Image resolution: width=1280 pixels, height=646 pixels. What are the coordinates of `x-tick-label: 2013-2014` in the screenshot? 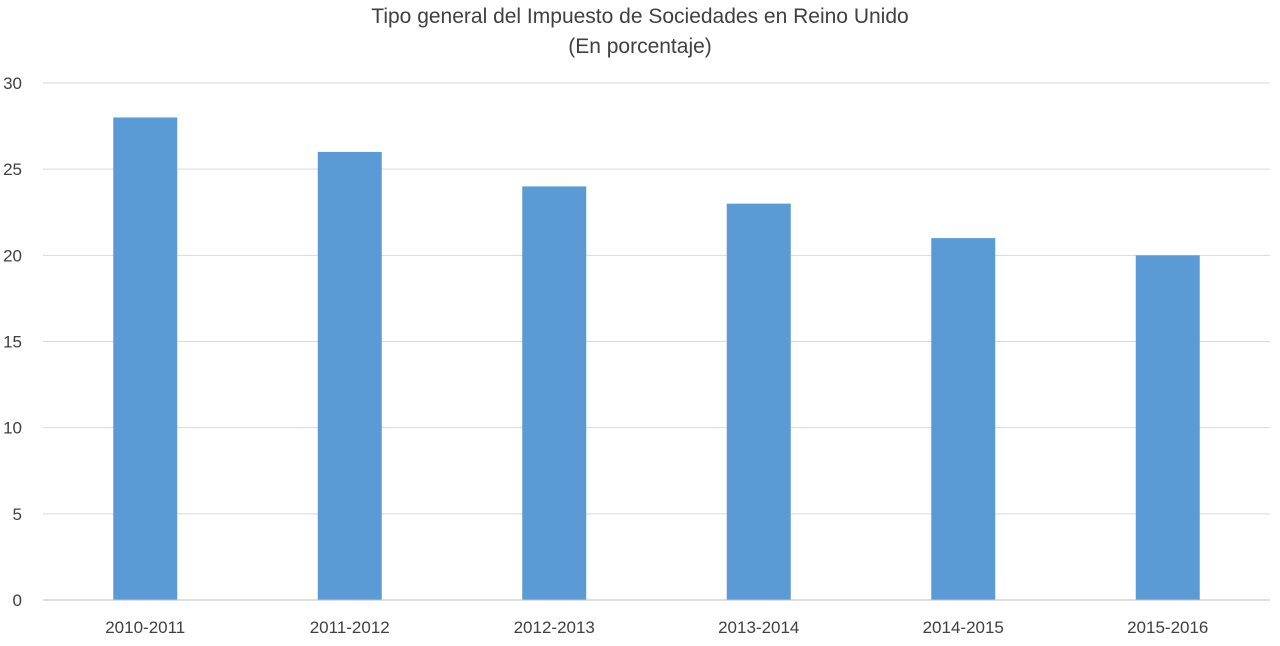 It's located at (758, 627).